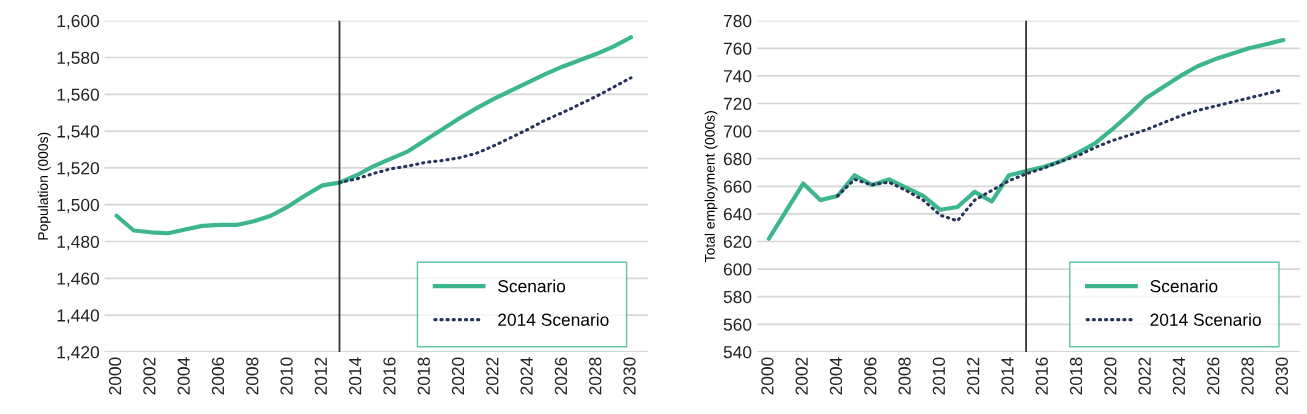 The height and width of the screenshot is (414, 1307). What do you see at coordinates (485, 130) in the screenshot?
I see `line-series` at bounding box center [485, 130].